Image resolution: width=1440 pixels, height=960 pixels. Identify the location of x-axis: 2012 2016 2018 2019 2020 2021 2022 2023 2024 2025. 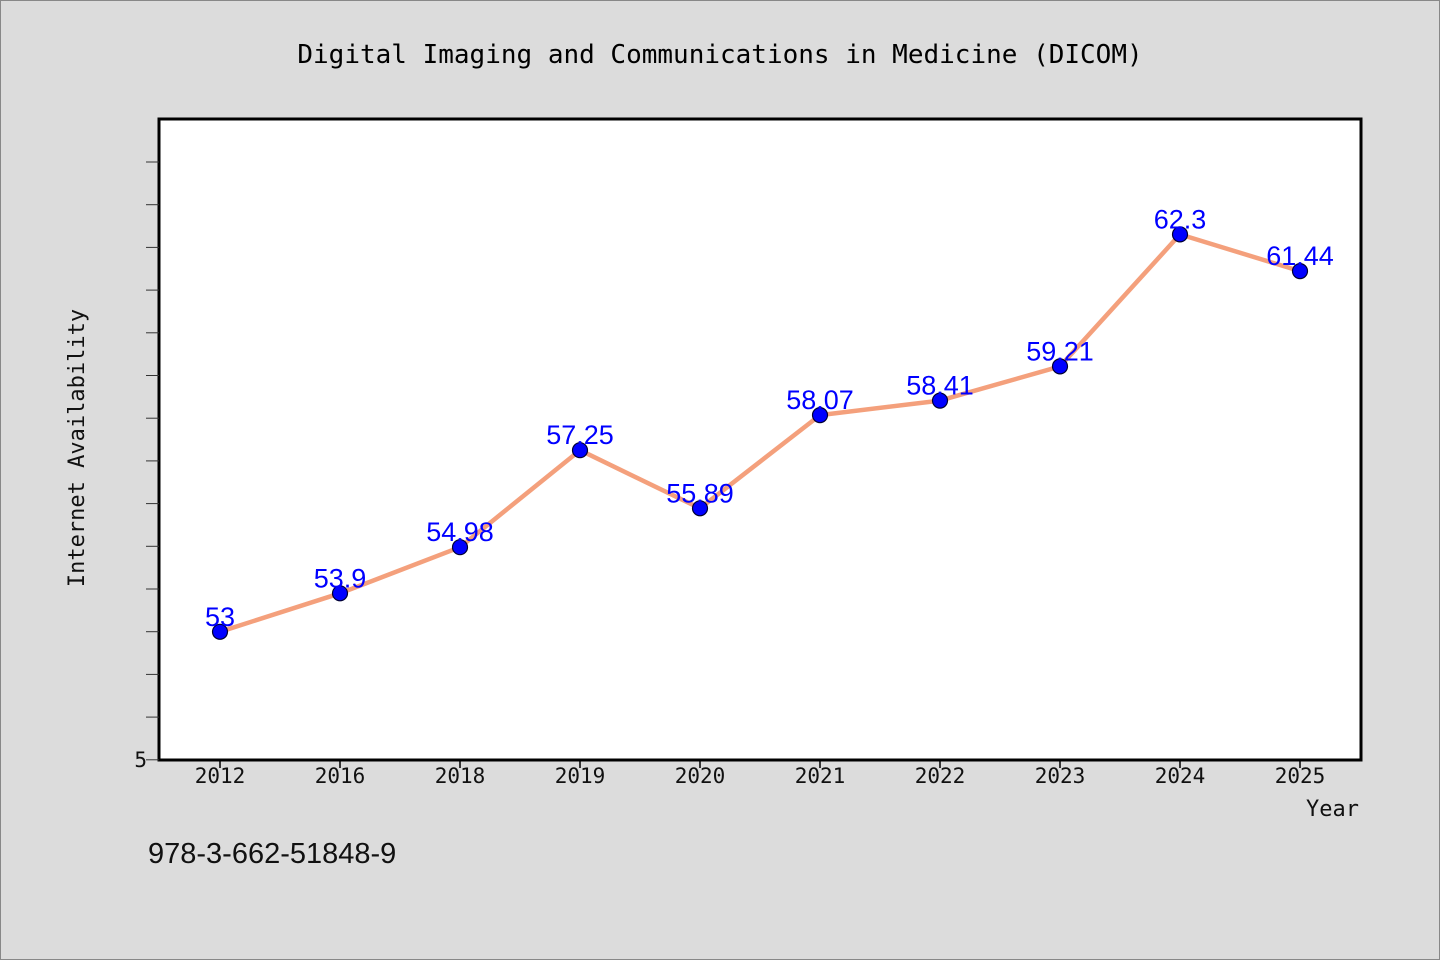
(760, 774).